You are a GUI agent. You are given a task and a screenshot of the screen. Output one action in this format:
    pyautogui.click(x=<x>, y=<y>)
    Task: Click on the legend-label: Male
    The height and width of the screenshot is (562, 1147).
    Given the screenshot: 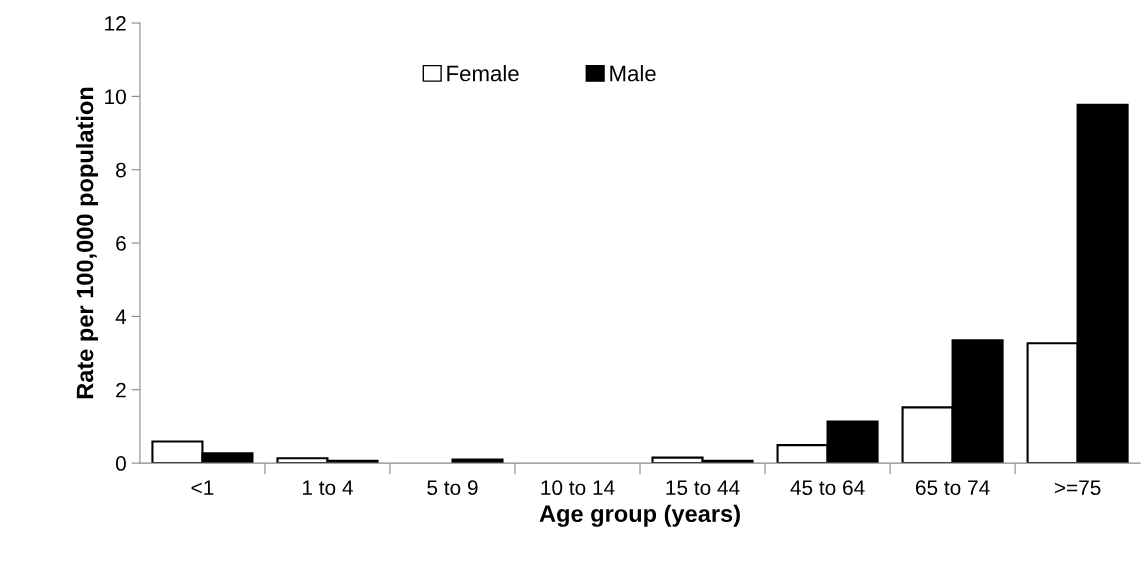 What is the action you would take?
    pyautogui.click(x=633, y=73)
    